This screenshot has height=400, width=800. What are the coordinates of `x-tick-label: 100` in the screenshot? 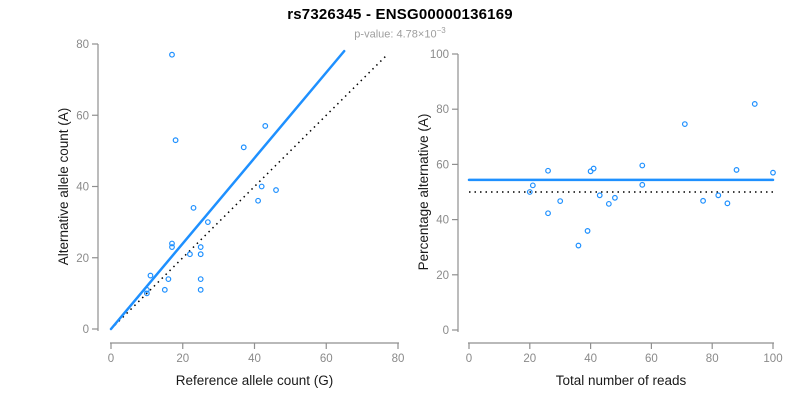 It's located at (772, 359).